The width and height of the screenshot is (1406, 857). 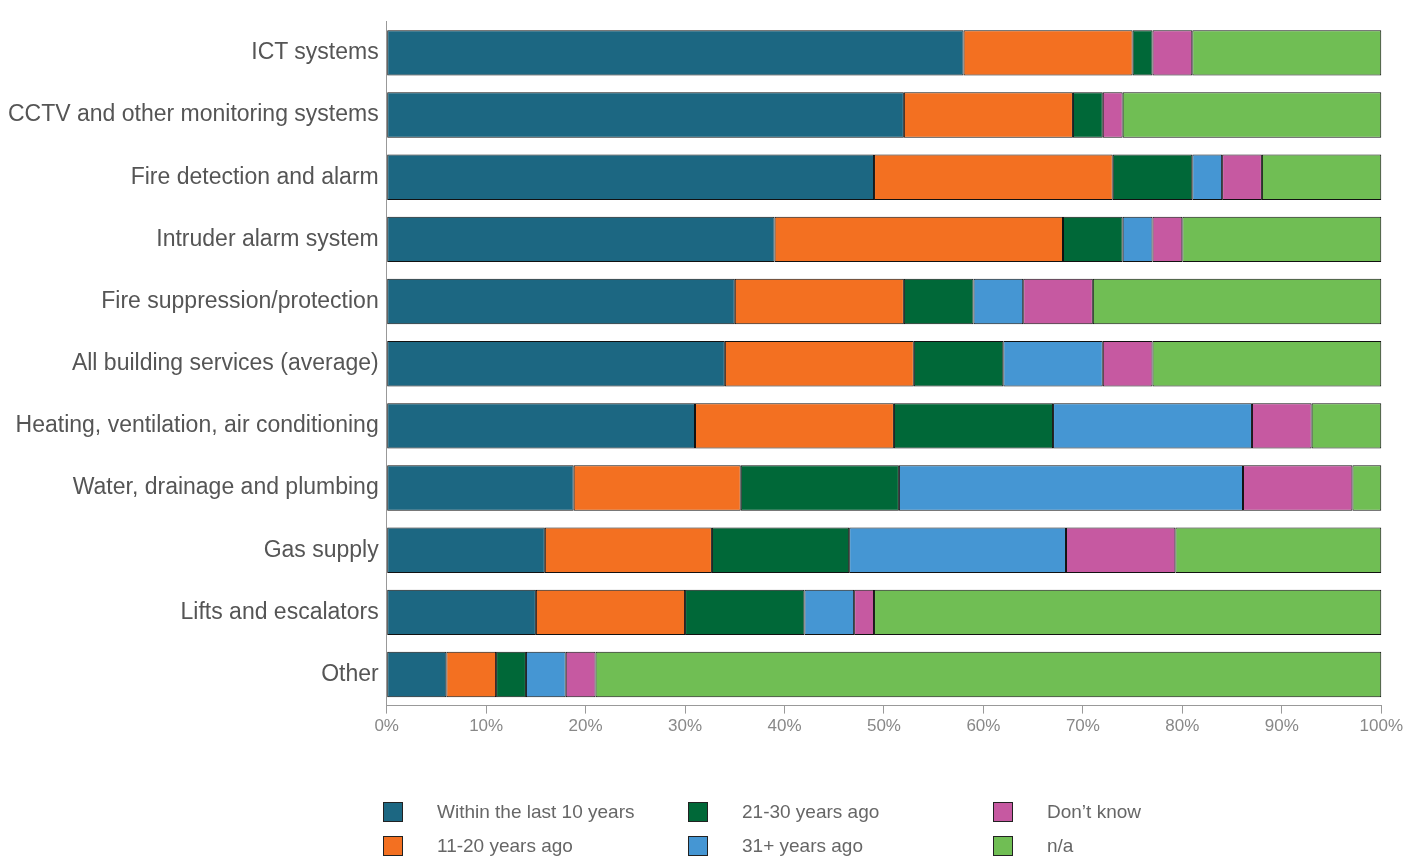 What do you see at coordinates (536, 812) in the screenshot?
I see `legend-label: Within the last 10 years` at bounding box center [536, 812].